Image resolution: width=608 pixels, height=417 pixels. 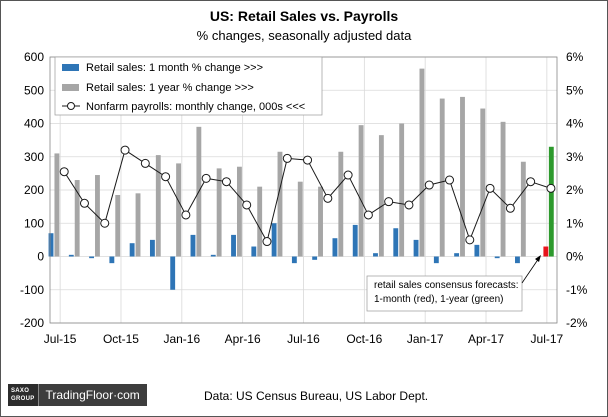 I want to click on annotation-box, so click(x=444, y=293).